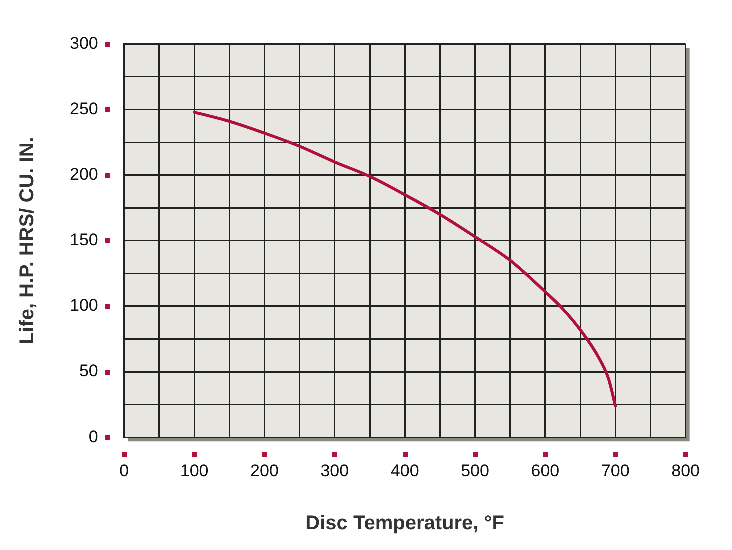 The height and width of the screenshot is (550, 732). What do you see at coordinates (405, 470) in the screenshot?
I see `x-tick-label: 400` at bounding box center [405, 470].